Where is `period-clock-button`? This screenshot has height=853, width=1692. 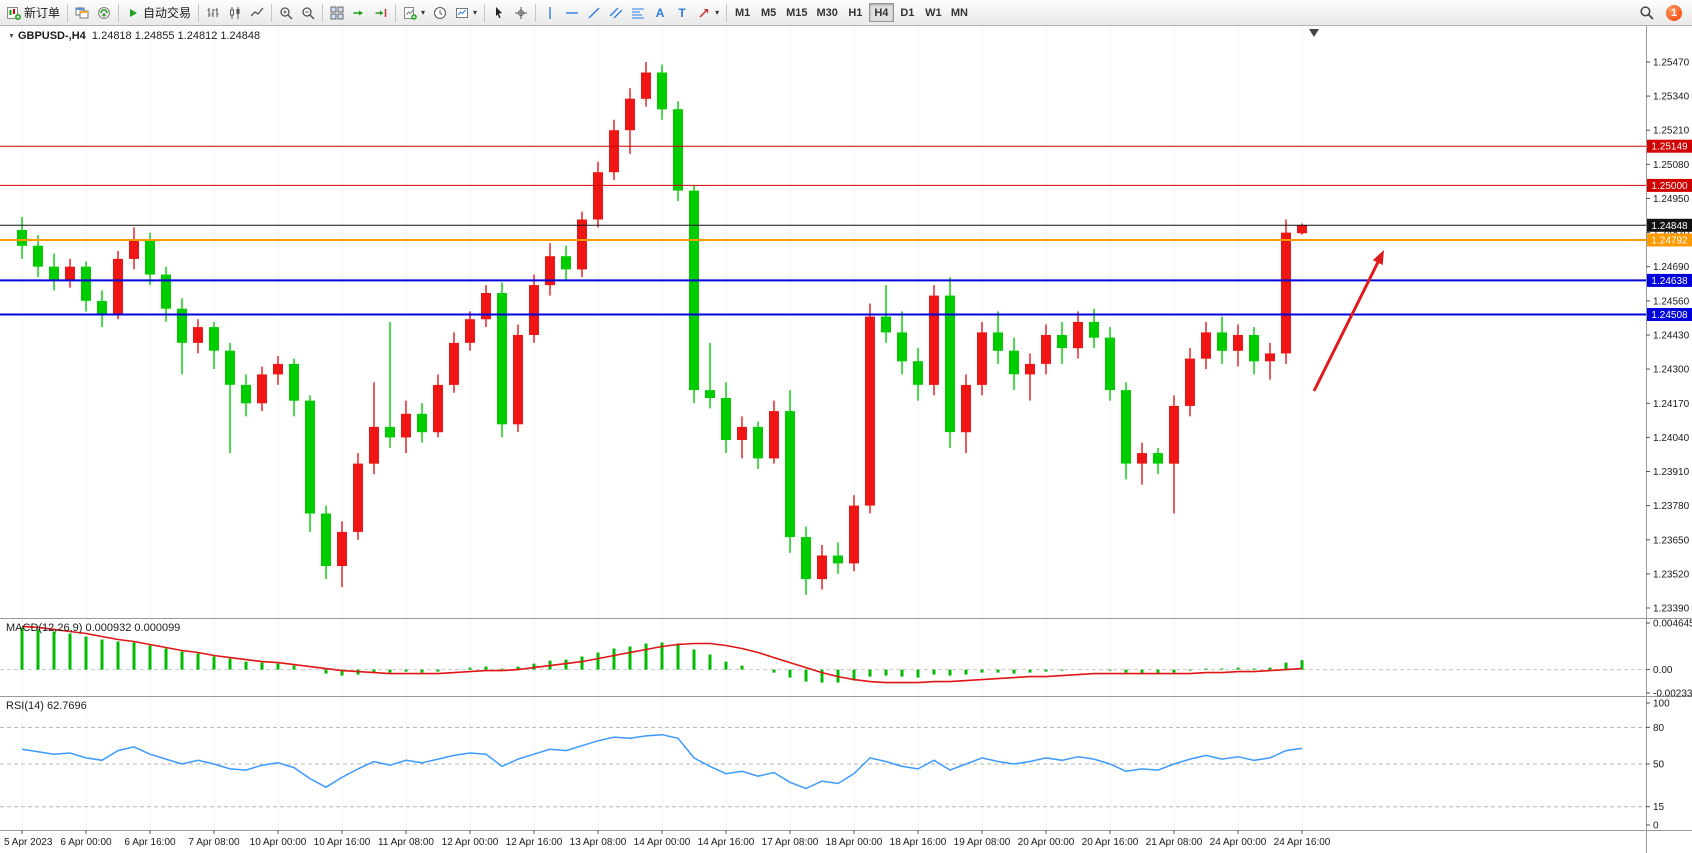 period-clock-button is located at coordinates (440, 13).